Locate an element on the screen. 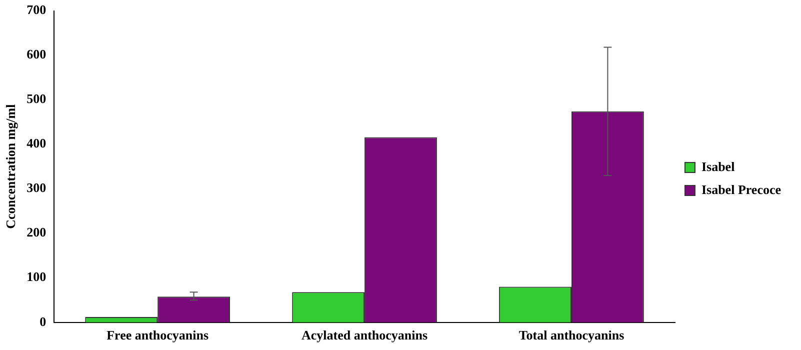  legend-label: Isabel is located at coordinates (718, 166).